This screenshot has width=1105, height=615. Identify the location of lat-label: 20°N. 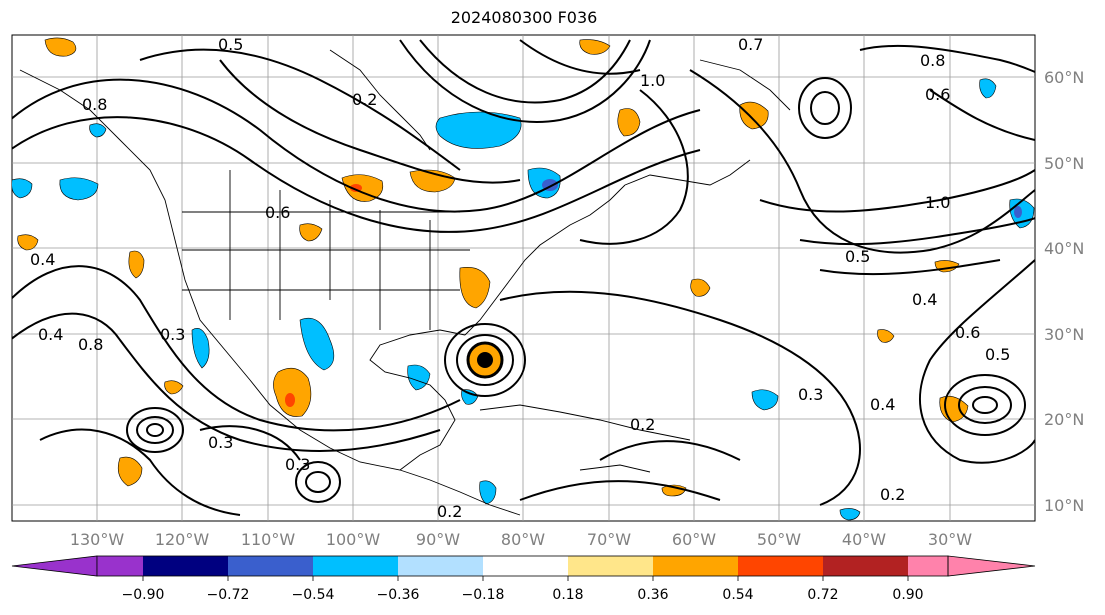
(1064, 419).